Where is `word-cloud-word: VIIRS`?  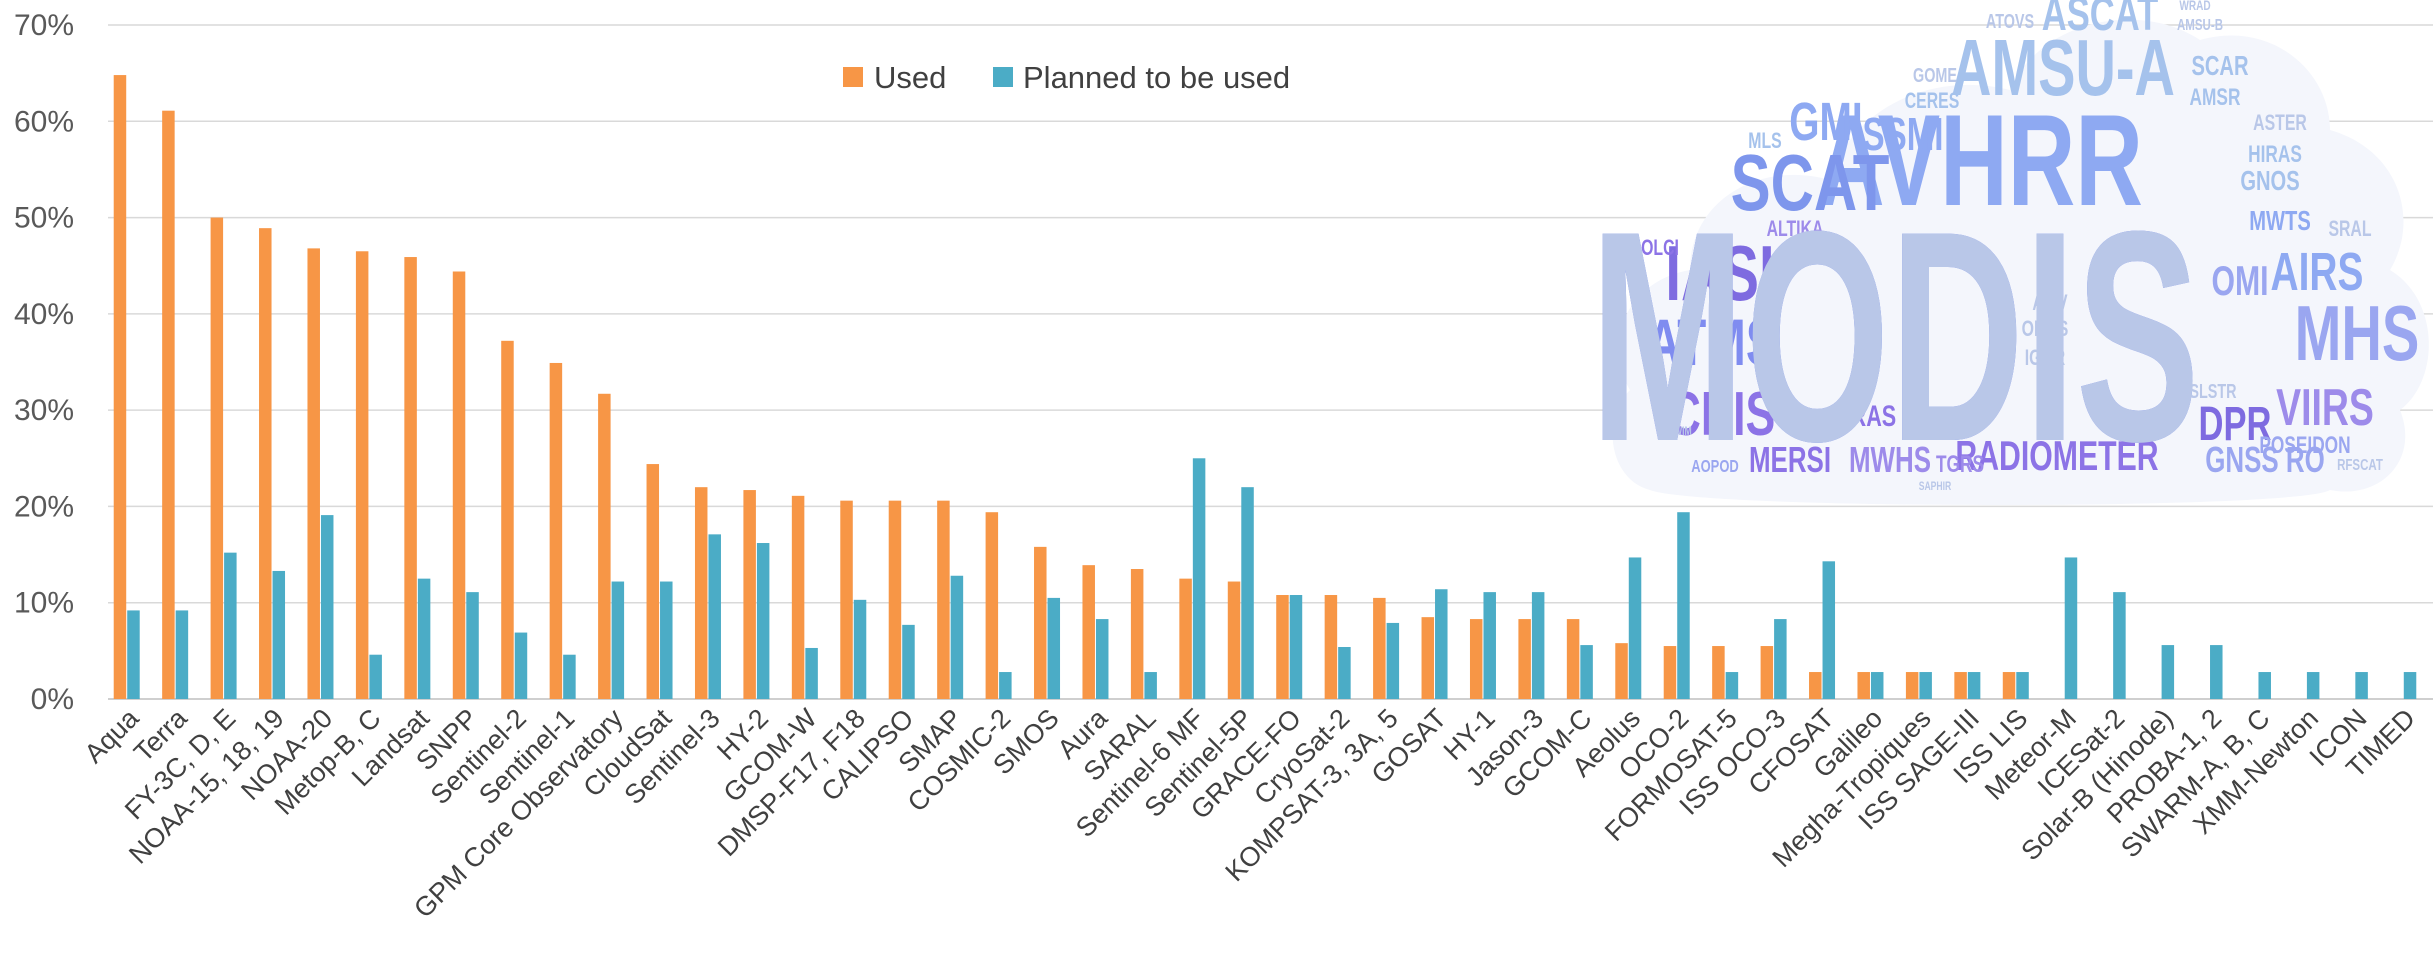
word-cloud-word: VIIRS is located at coordinates (2325, 407).